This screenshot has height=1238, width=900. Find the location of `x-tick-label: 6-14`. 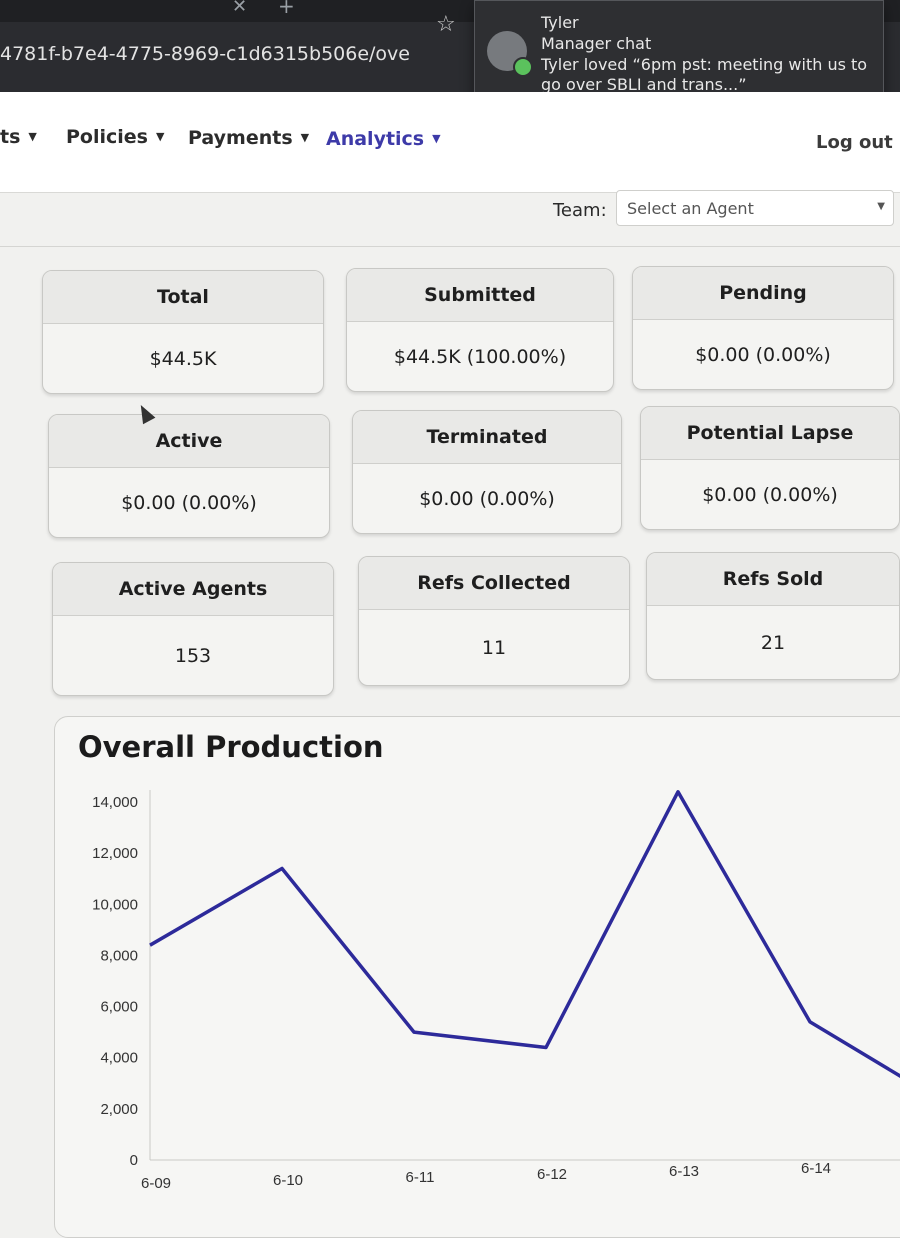

x-tick-label: 6-14 is located at coordinates (816, 1168).